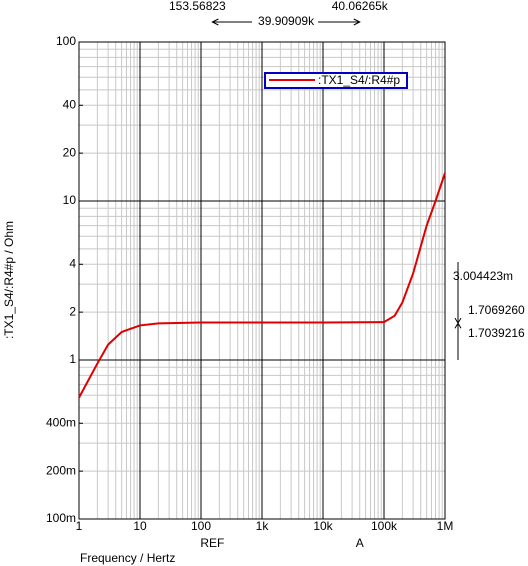 This screenshot has width=528, height=566. What do you see at coordinates (360, 543) in the screenshot?
I see `cursor-label: A` at bounding box center [360, 543].